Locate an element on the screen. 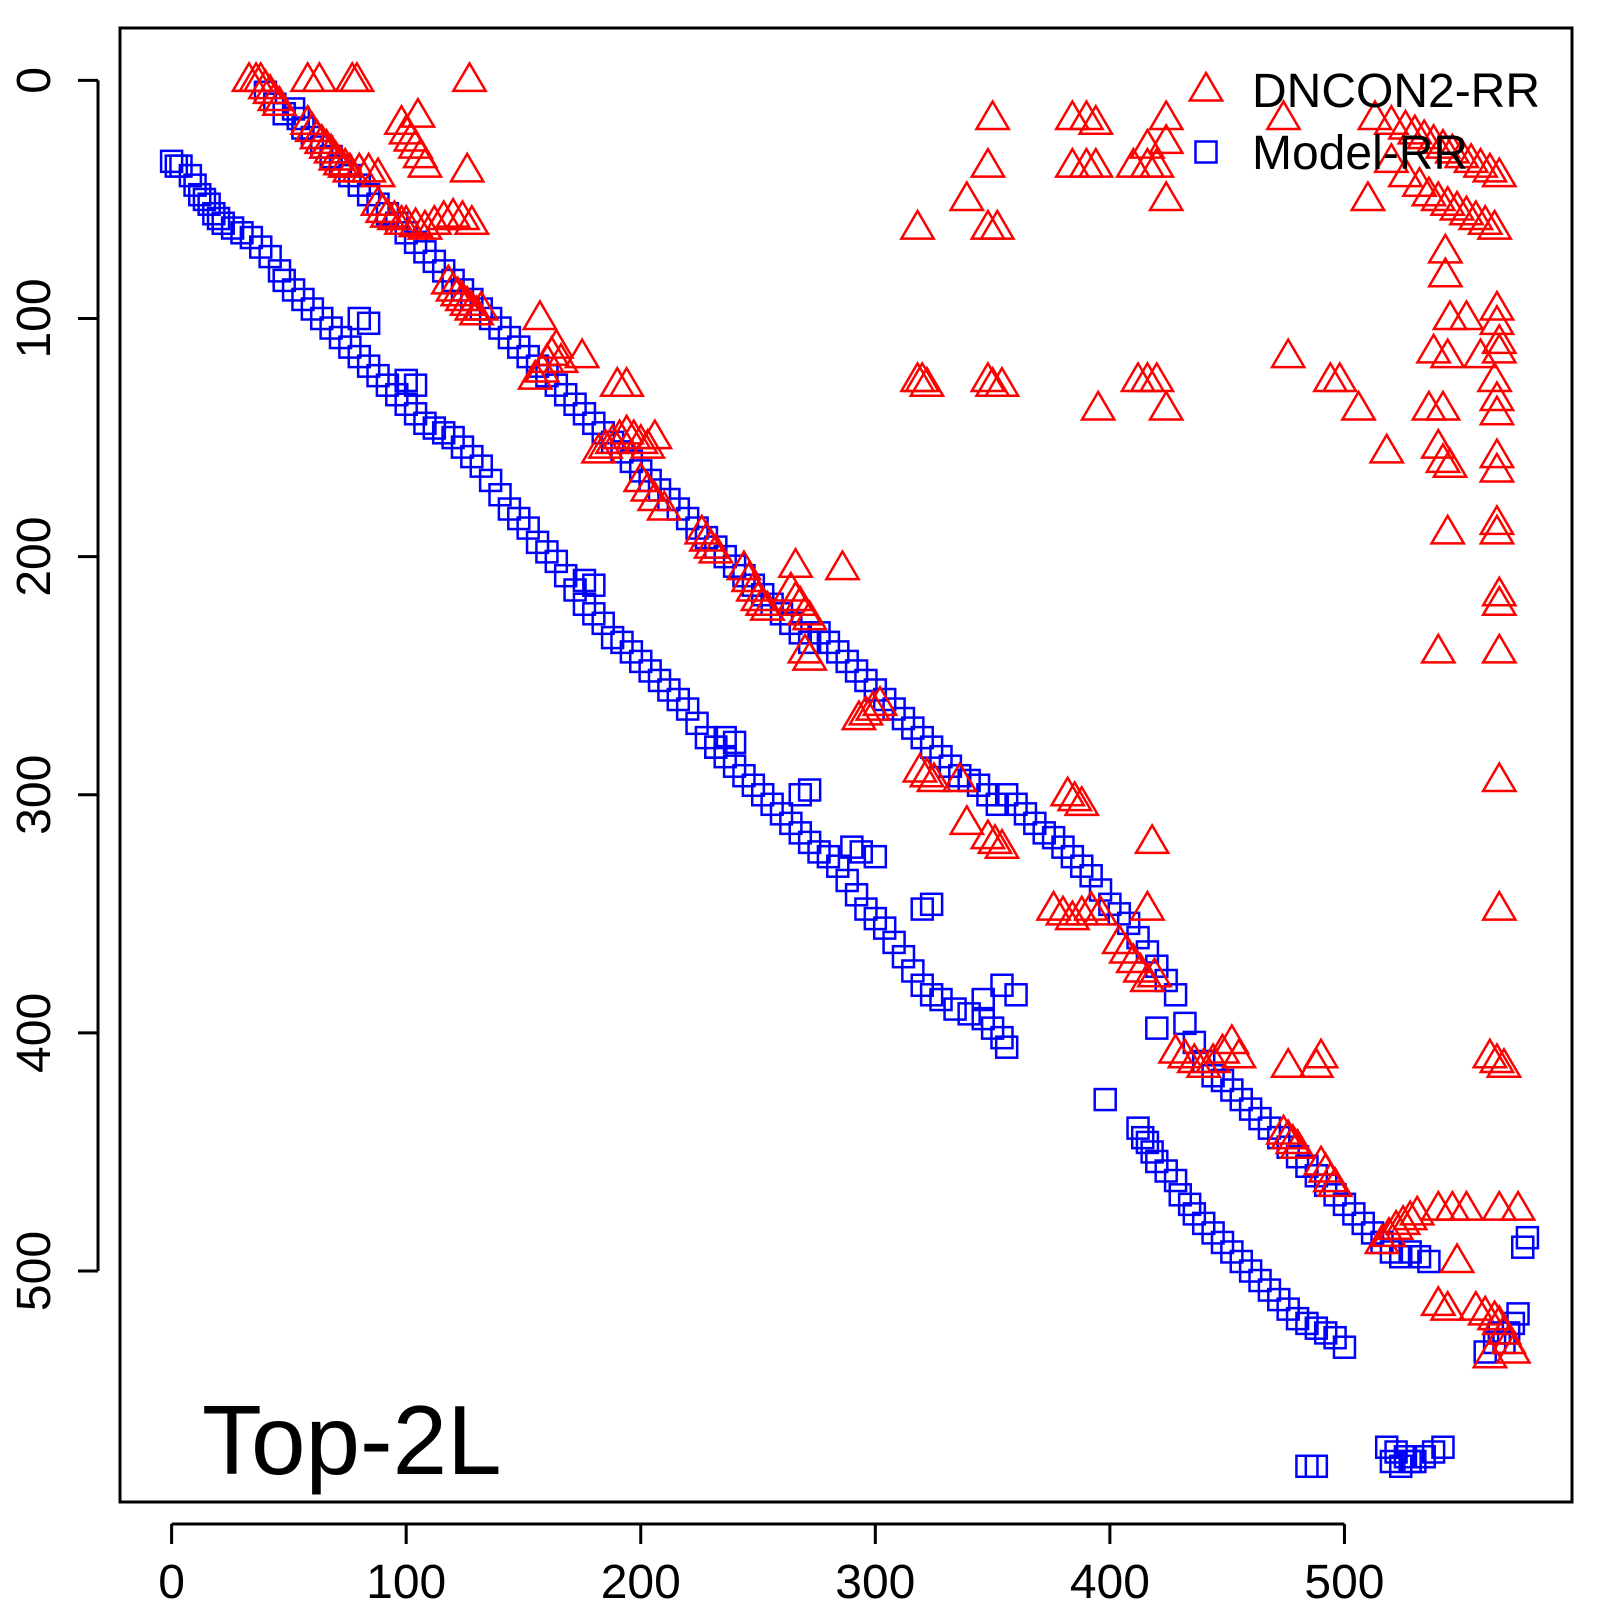 The width and height of the screenshot is (1600, 1600). x-tick-label: 300 is located at coordinates (875, 1578).